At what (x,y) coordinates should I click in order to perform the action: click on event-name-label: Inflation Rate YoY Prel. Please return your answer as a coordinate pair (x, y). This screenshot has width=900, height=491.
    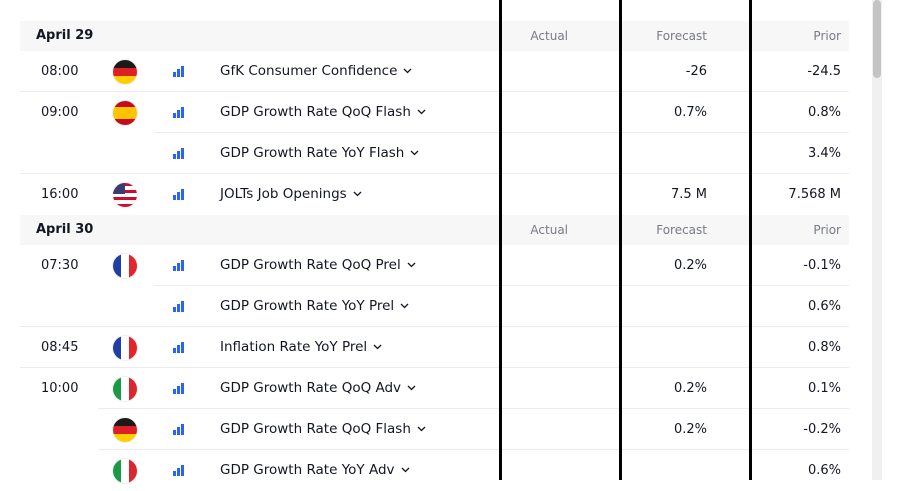
    Looking at the image, I should click on (294, 347).